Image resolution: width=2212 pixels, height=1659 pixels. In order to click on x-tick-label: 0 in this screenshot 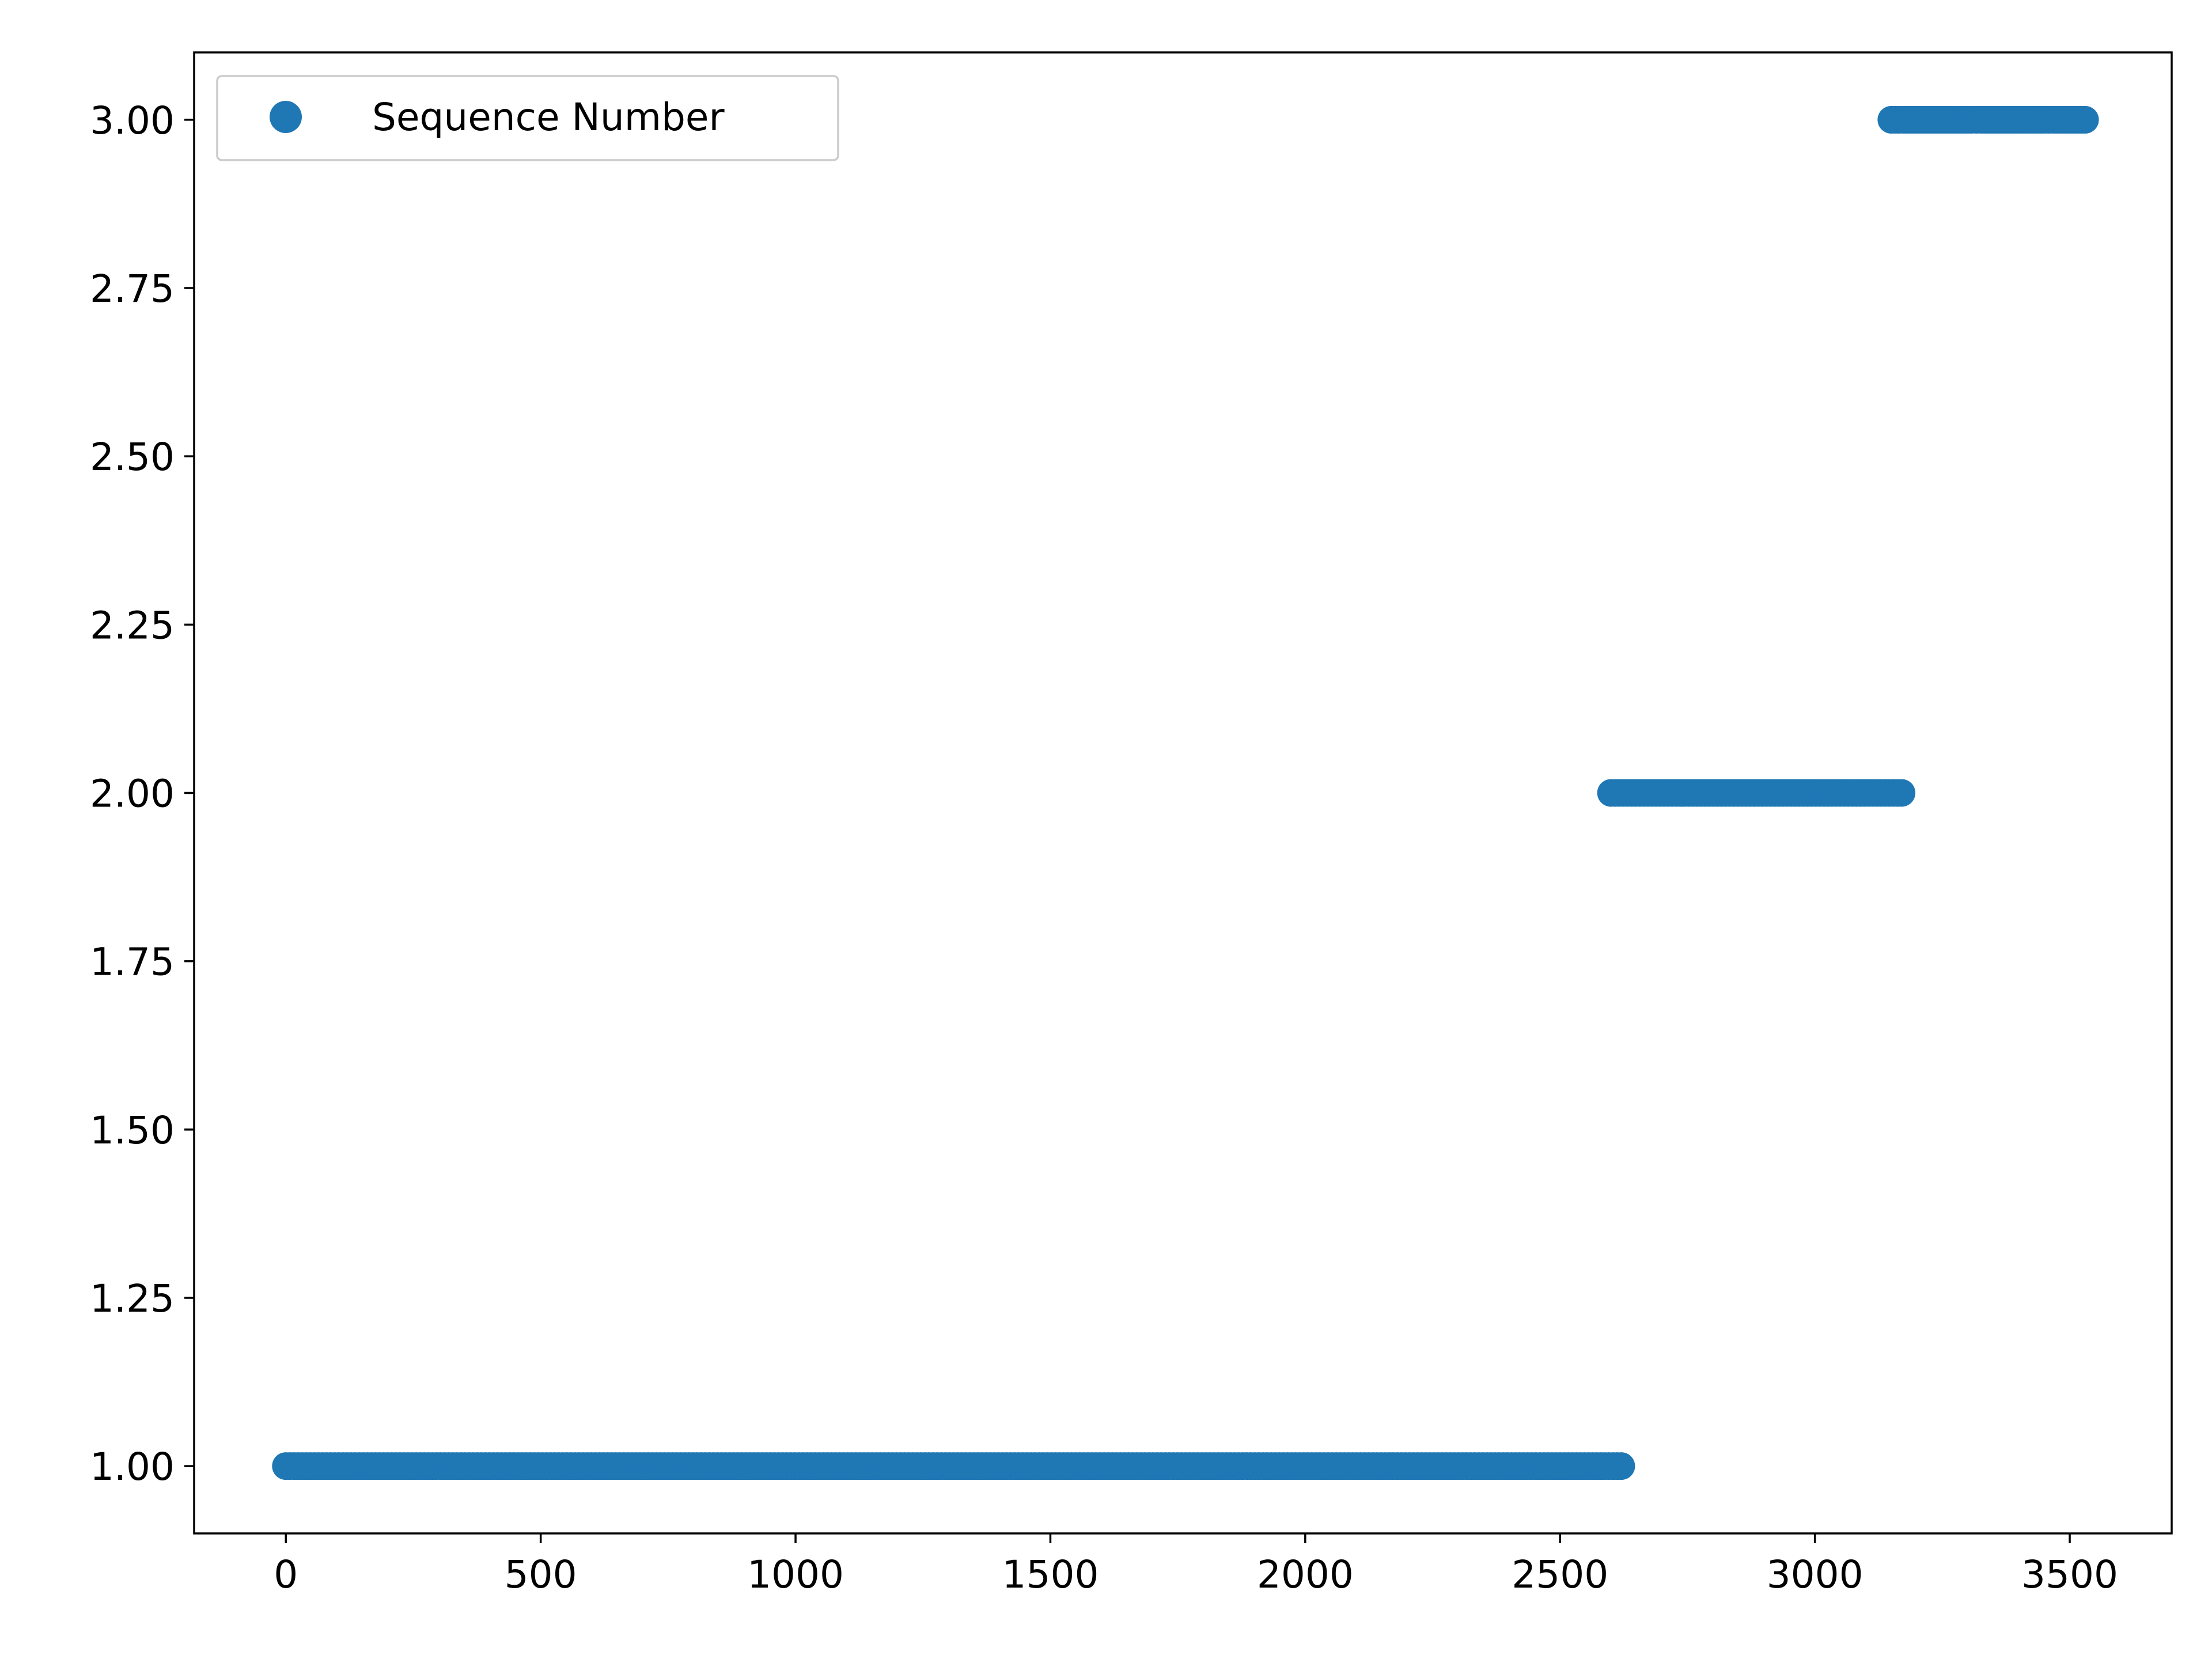, I will do `click(286, 1574)`.